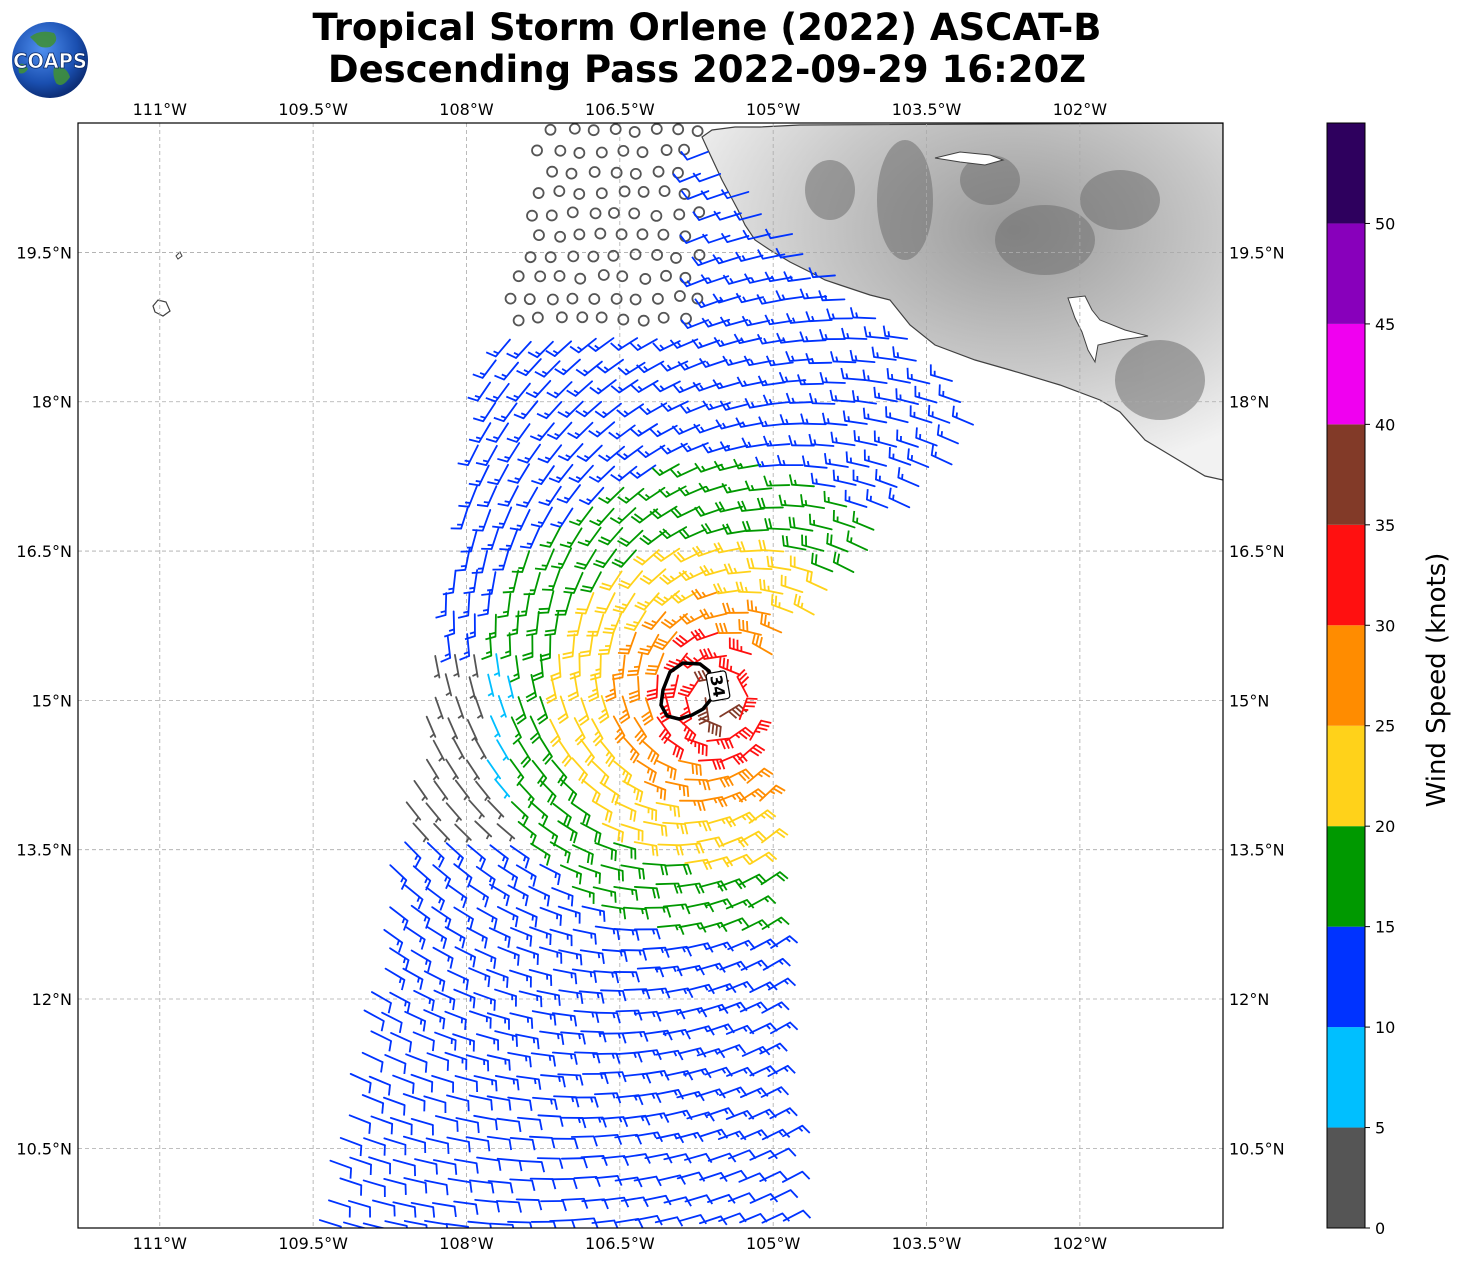  Describe the element at coordinates (1385, 324) in the screenshot. I see `colorbar-tick-label: 45` at that location.